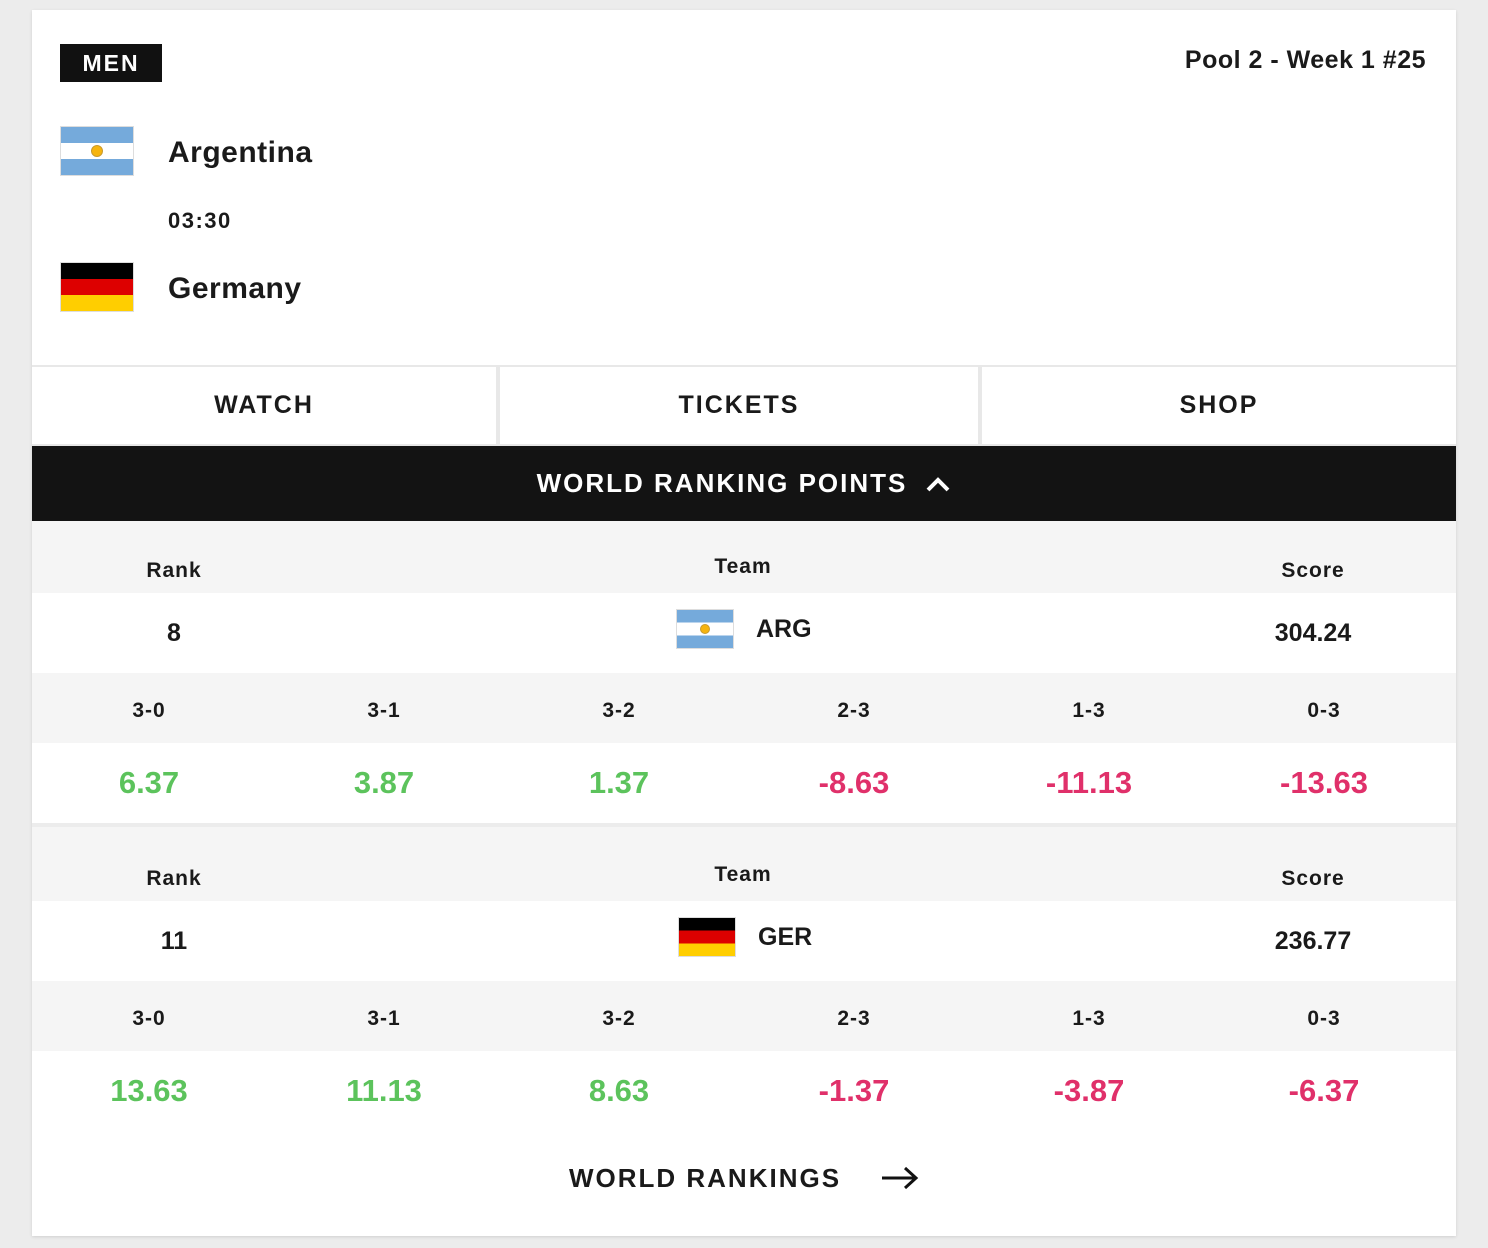 This screenshot has height=1248, width=1488. I want to click on points-value: -1.37, so click(854, 1090).